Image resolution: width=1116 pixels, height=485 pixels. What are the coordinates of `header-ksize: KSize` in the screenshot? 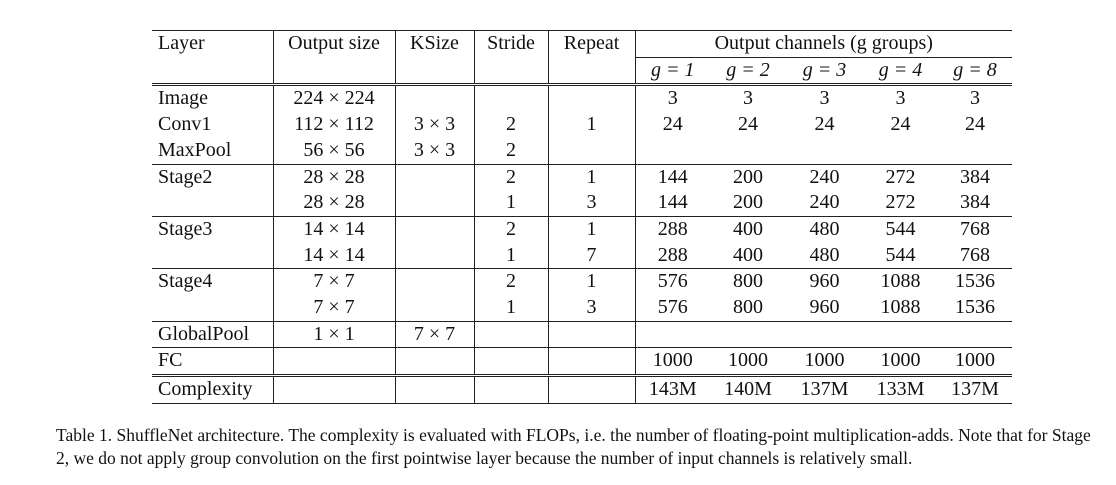 It's located at (435, 57).